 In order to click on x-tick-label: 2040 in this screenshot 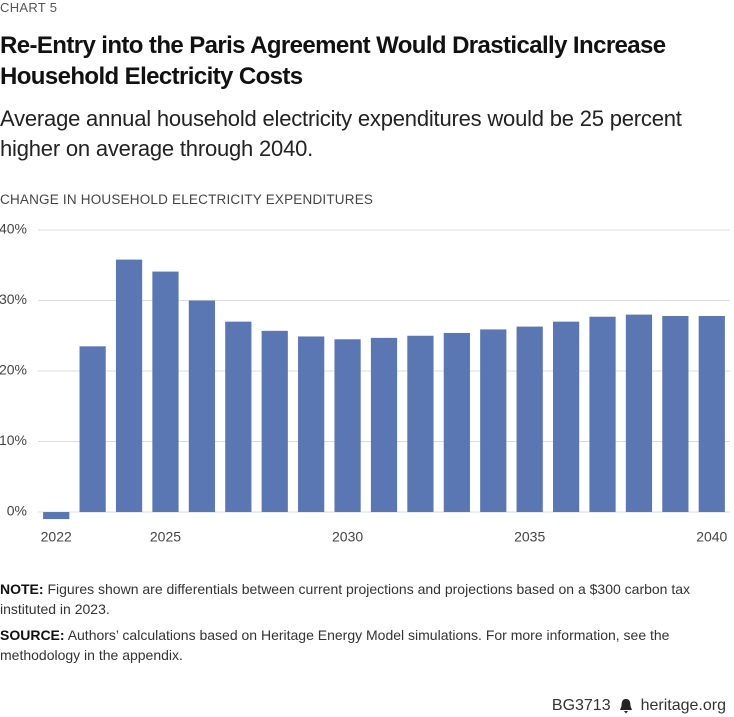, I will do `click(711, 537)`.